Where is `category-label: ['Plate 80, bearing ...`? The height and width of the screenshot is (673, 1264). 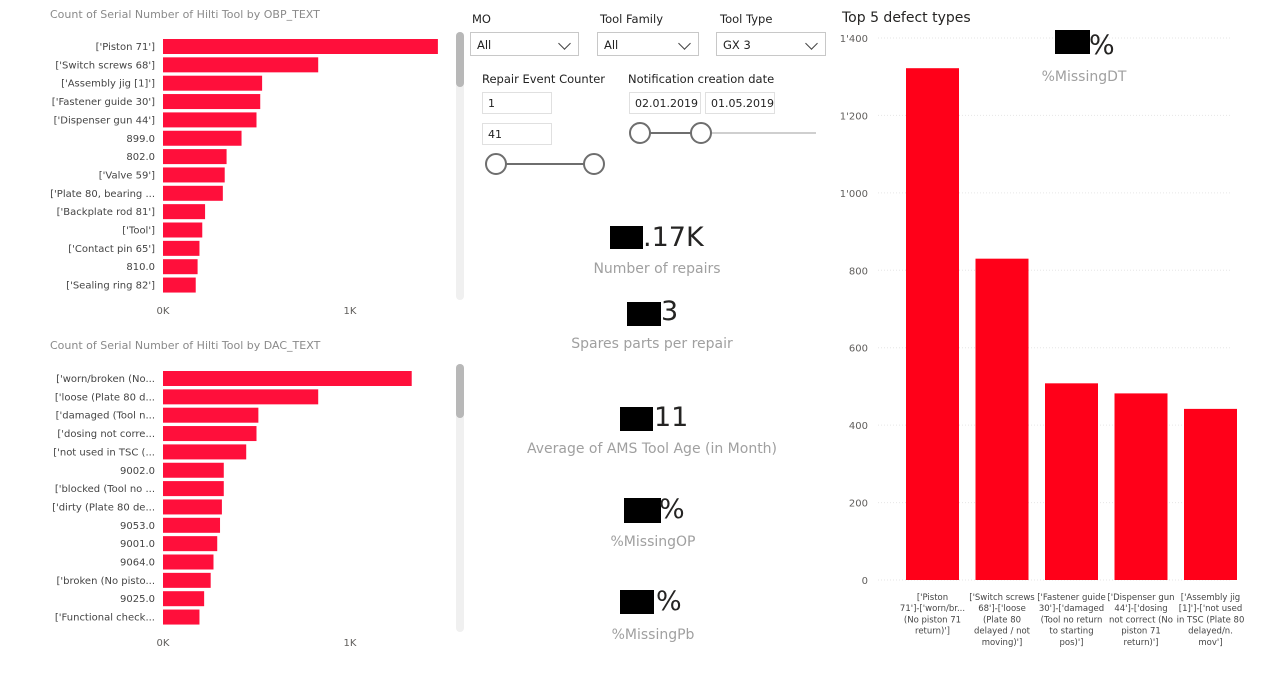 category-label: ['Plate 80, bearing ... is located at coordinates (102, 194).